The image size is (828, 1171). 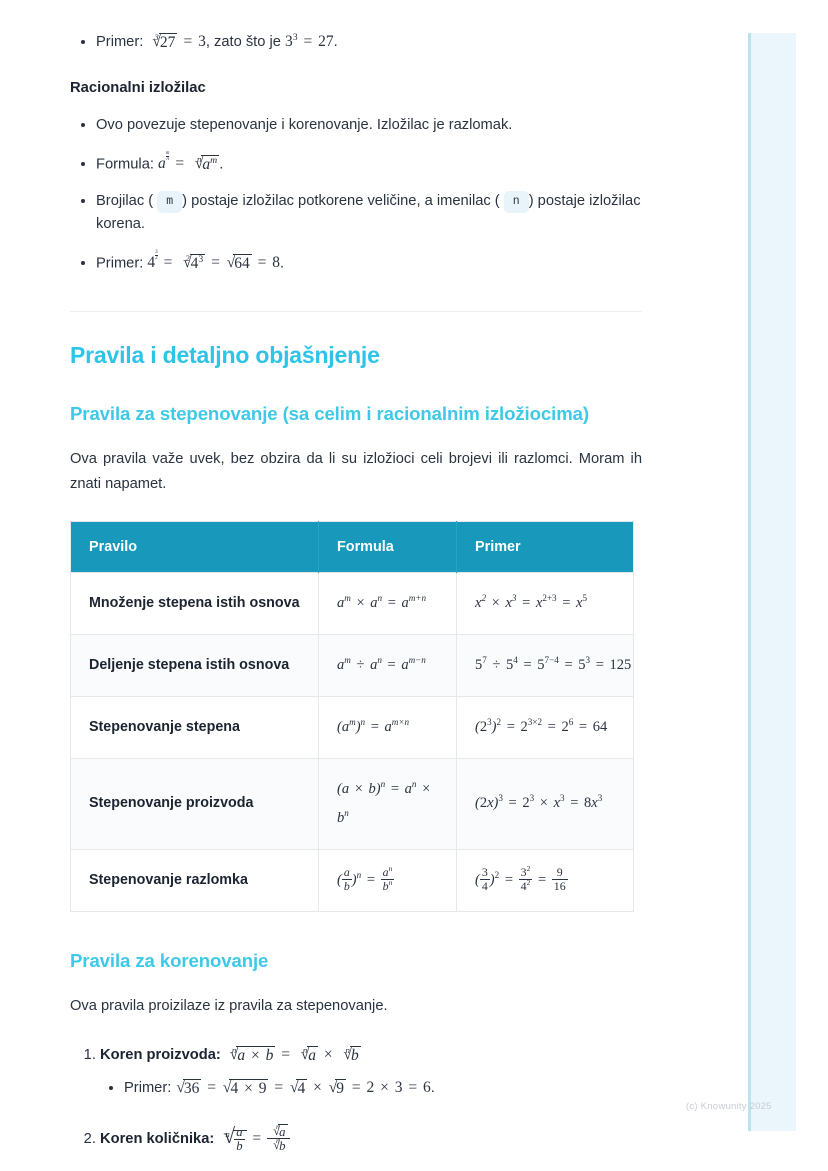 I want to click on math-cube-root-27: 3√27, so click(x=165, y=41).